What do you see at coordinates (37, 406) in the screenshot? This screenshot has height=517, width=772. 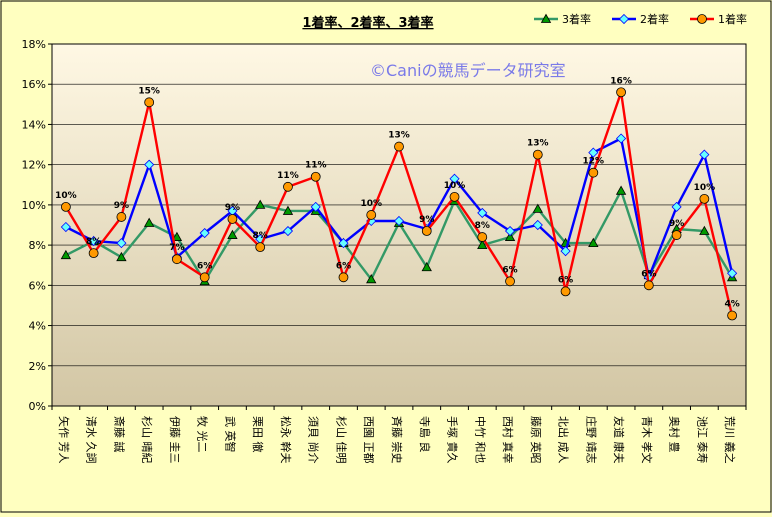 I see `y-tick-label: 0%` at bounding box center [37, 406].